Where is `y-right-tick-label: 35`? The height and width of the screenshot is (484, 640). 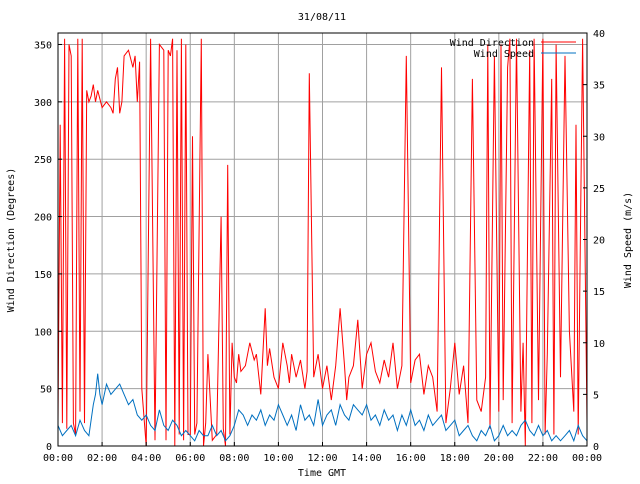 y-right-tick-label: 35 is located at coordinates (599, 86).